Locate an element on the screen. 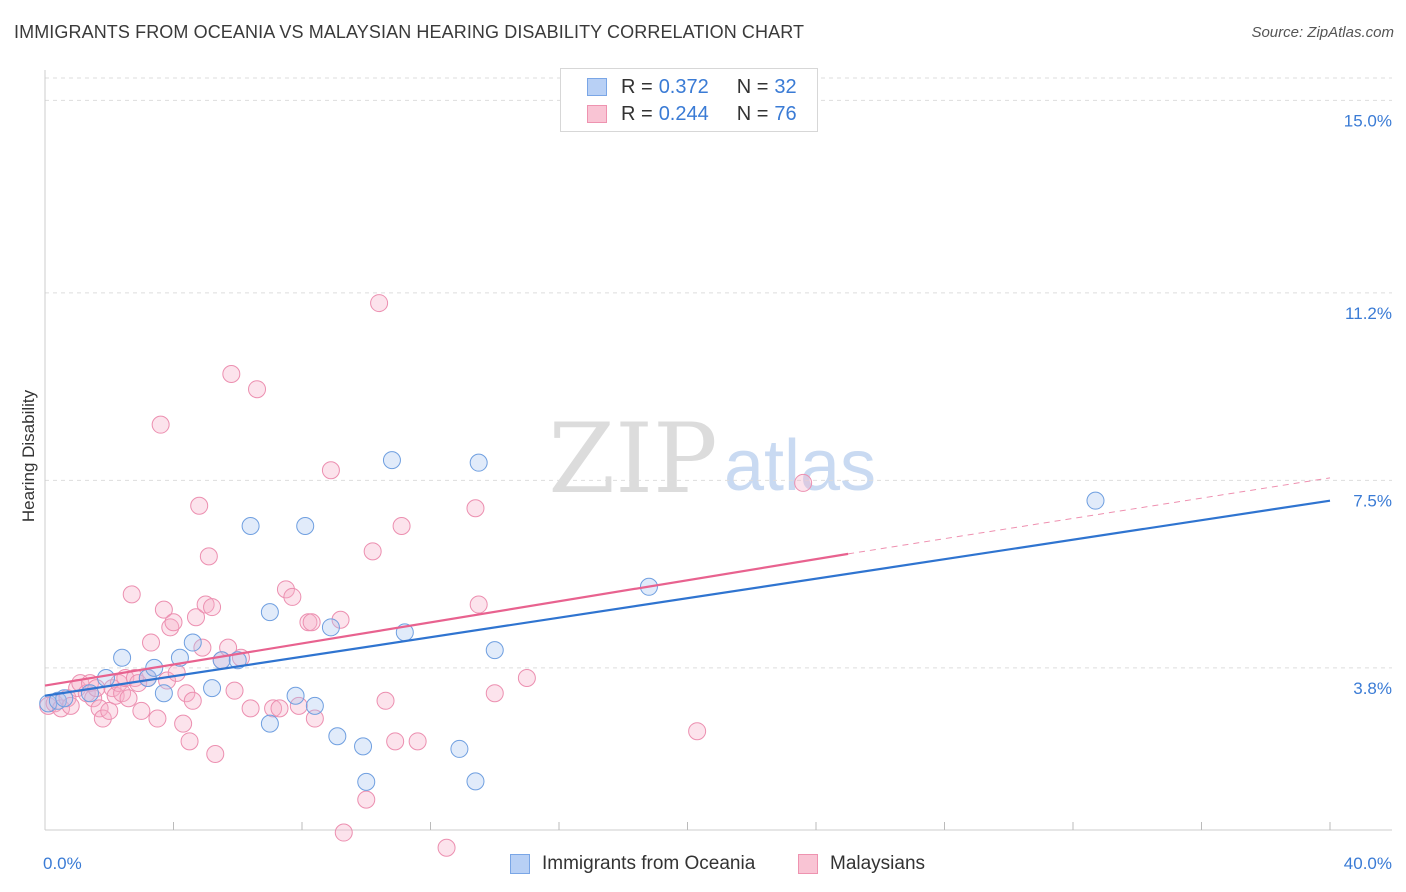  legend-row-oceania: R = 0.372 N = 32 is located at coordinates (692, 87).